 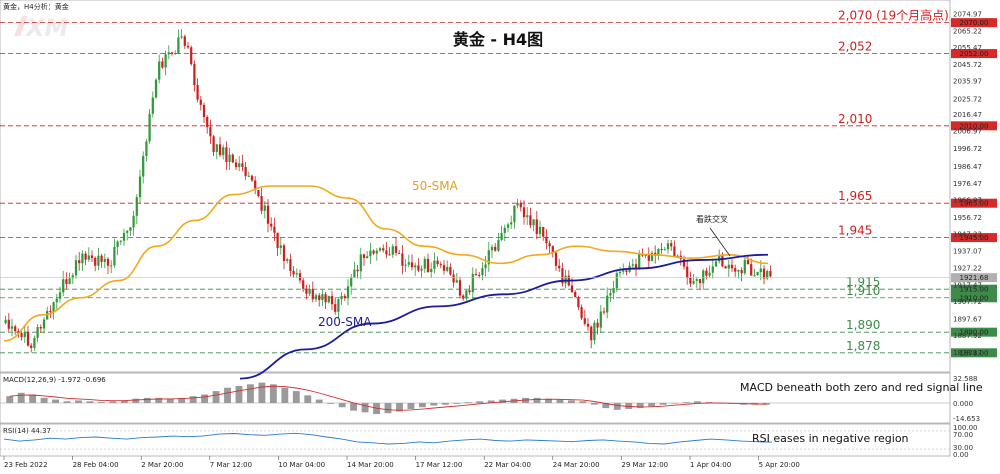 I want to click on price-tick: 2025.72, so click(x=967, y=99).